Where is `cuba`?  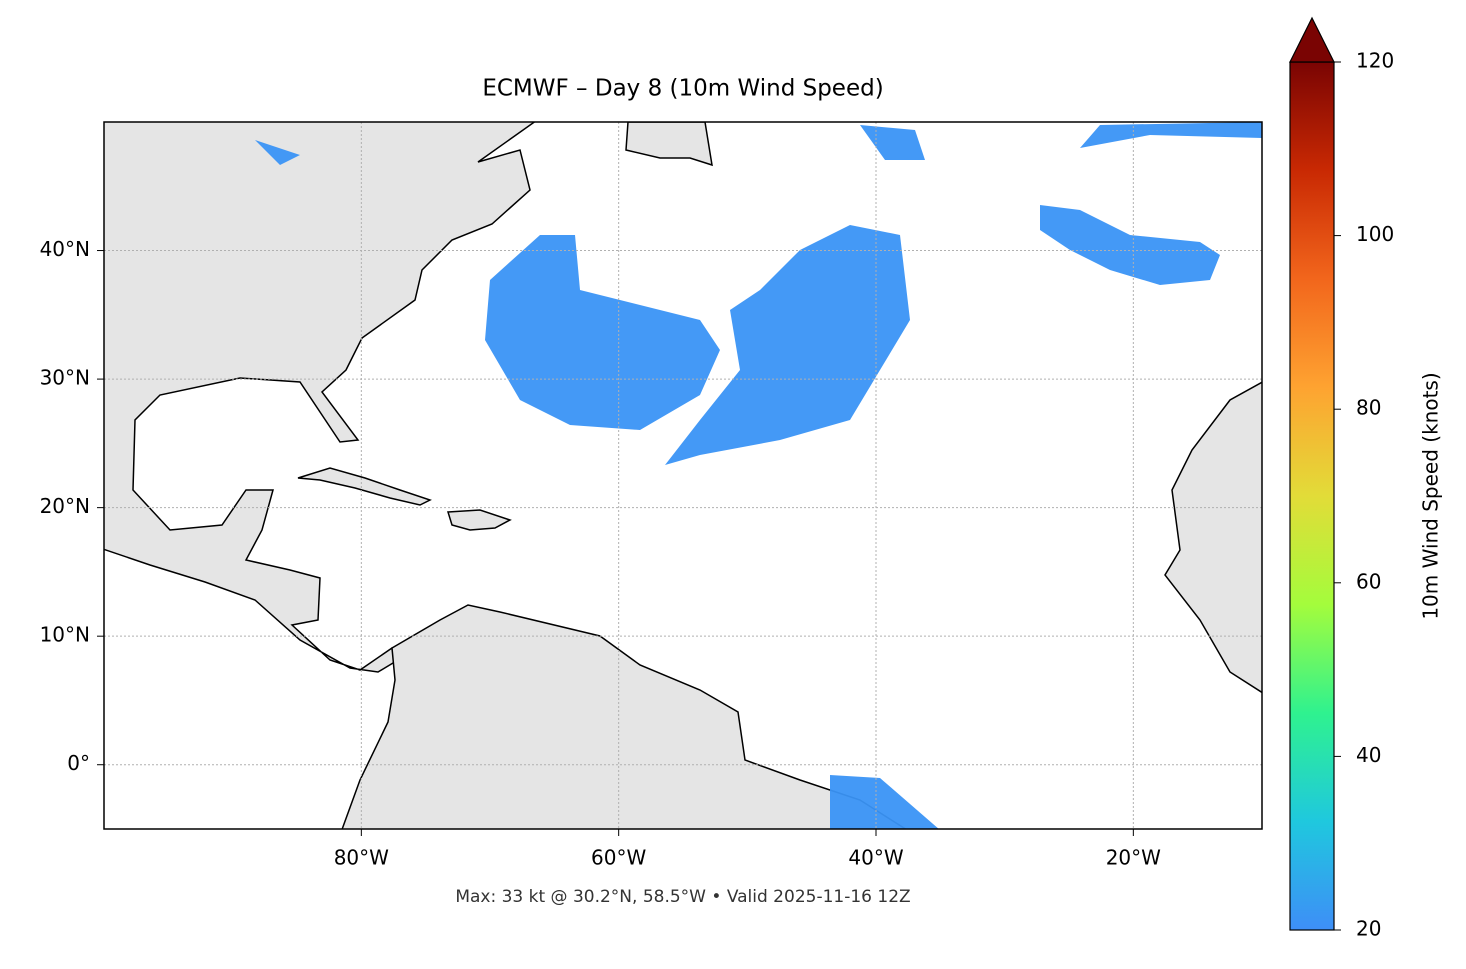
cuba is located at coordinates (364, 486).